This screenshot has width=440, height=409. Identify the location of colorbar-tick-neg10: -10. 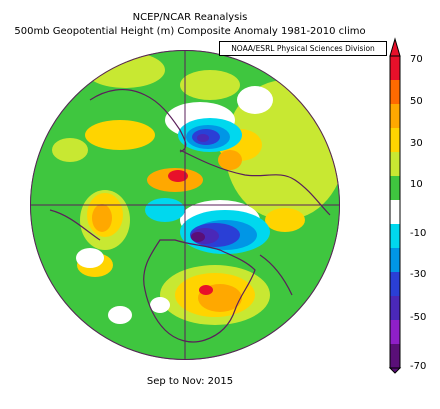
(418, 233).